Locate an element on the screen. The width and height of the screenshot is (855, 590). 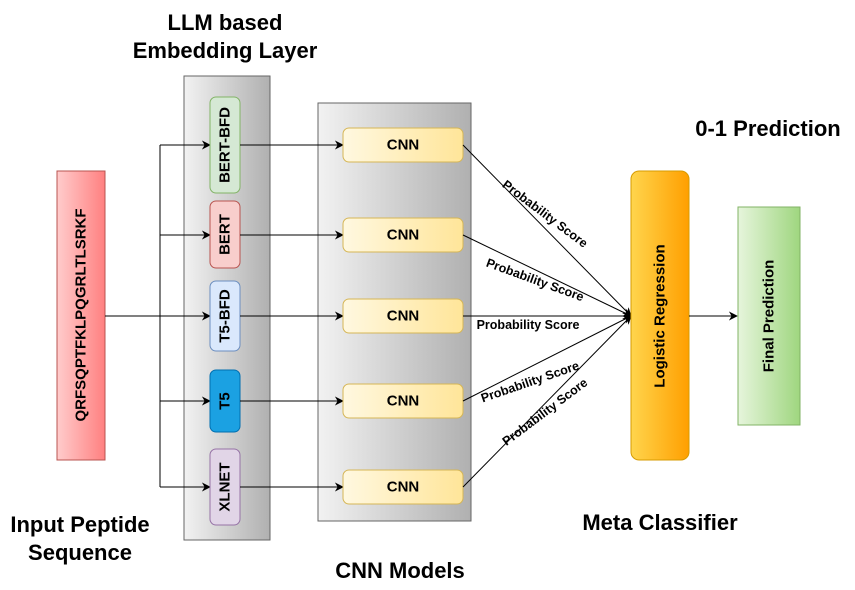
final-prediction-label: Final Prediction is located at coordinates (769, 316).